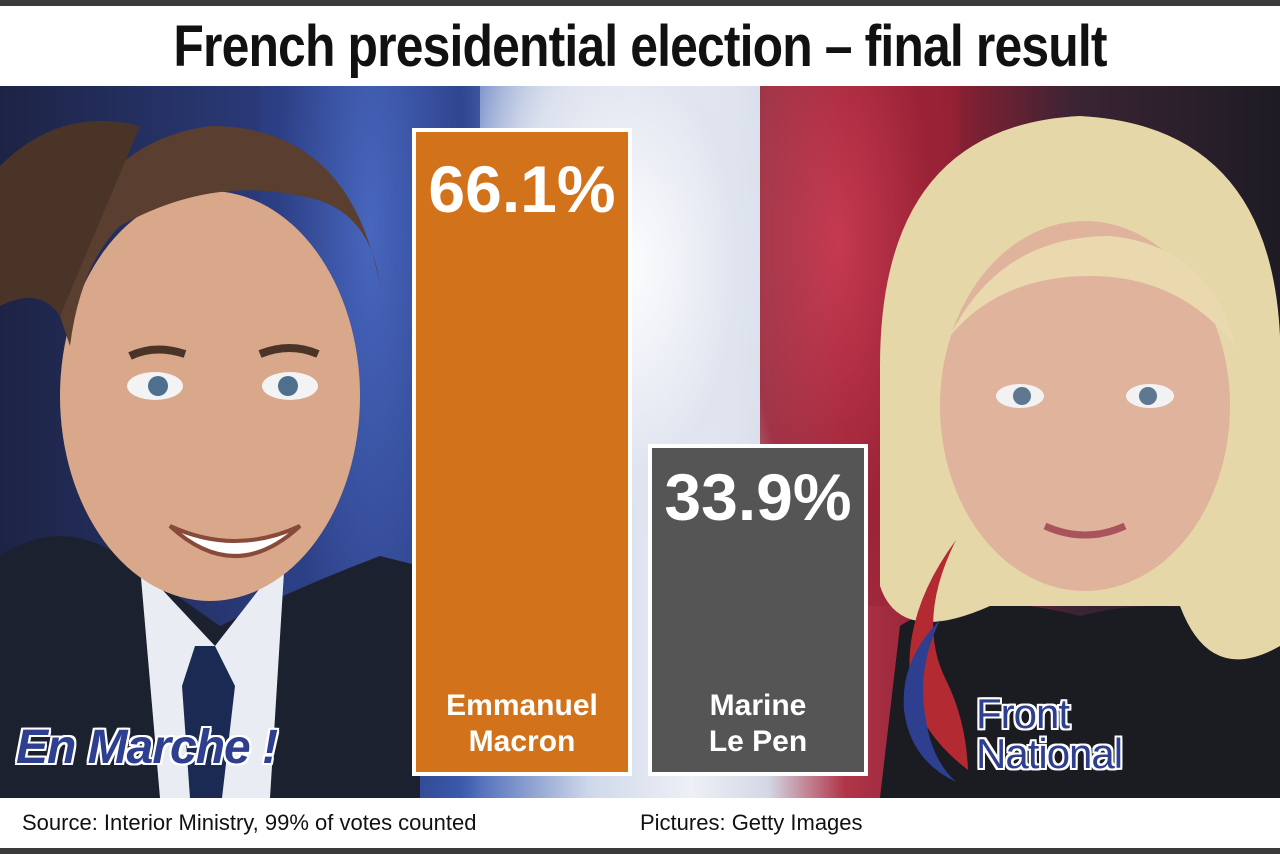  Describe the element at coordinates (1049, 733) in the screenshot. I see `front-national-logo-text: Front National` at that location.